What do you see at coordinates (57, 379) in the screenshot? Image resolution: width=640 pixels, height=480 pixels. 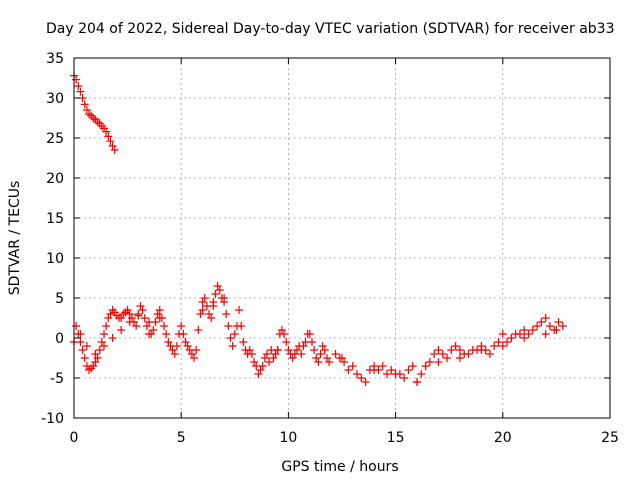 I see `y-tick-label: -5` at bounding box center [57, 379].